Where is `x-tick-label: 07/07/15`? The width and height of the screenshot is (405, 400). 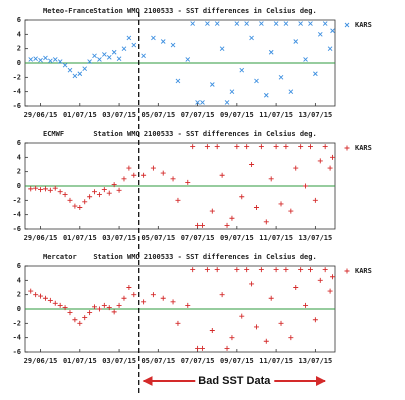 x-tick-label: 07/07/15 is located at coordinates (198, 238).